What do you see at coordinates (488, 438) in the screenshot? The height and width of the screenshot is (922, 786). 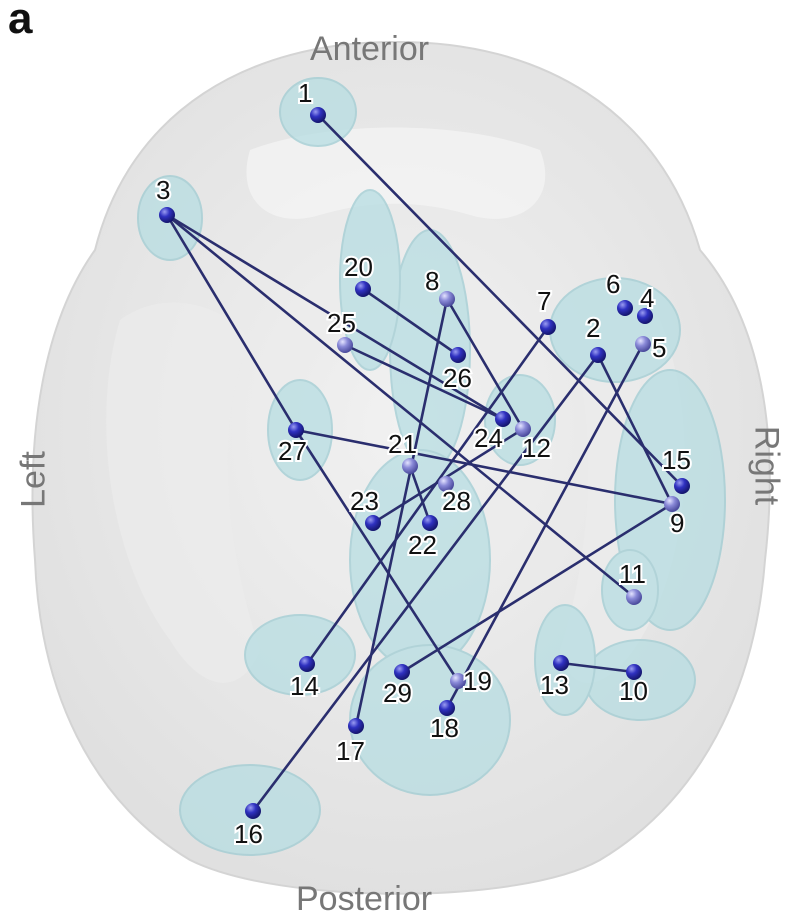 I see `node-label: 24` at bounding box center [488, 438].